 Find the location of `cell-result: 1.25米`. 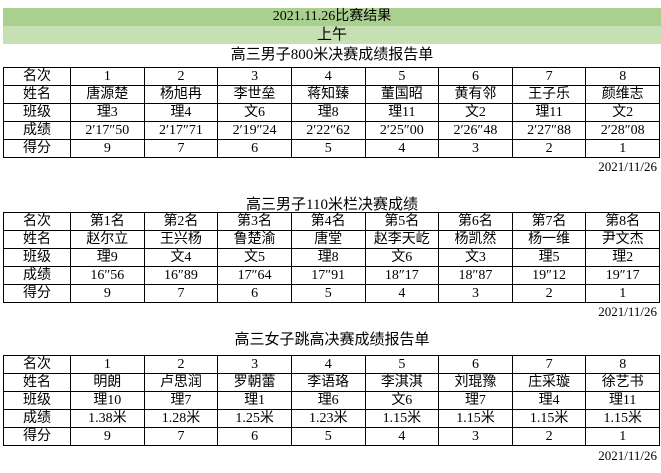

cell-result: 1.25米 is located at coordinates (254, 418).